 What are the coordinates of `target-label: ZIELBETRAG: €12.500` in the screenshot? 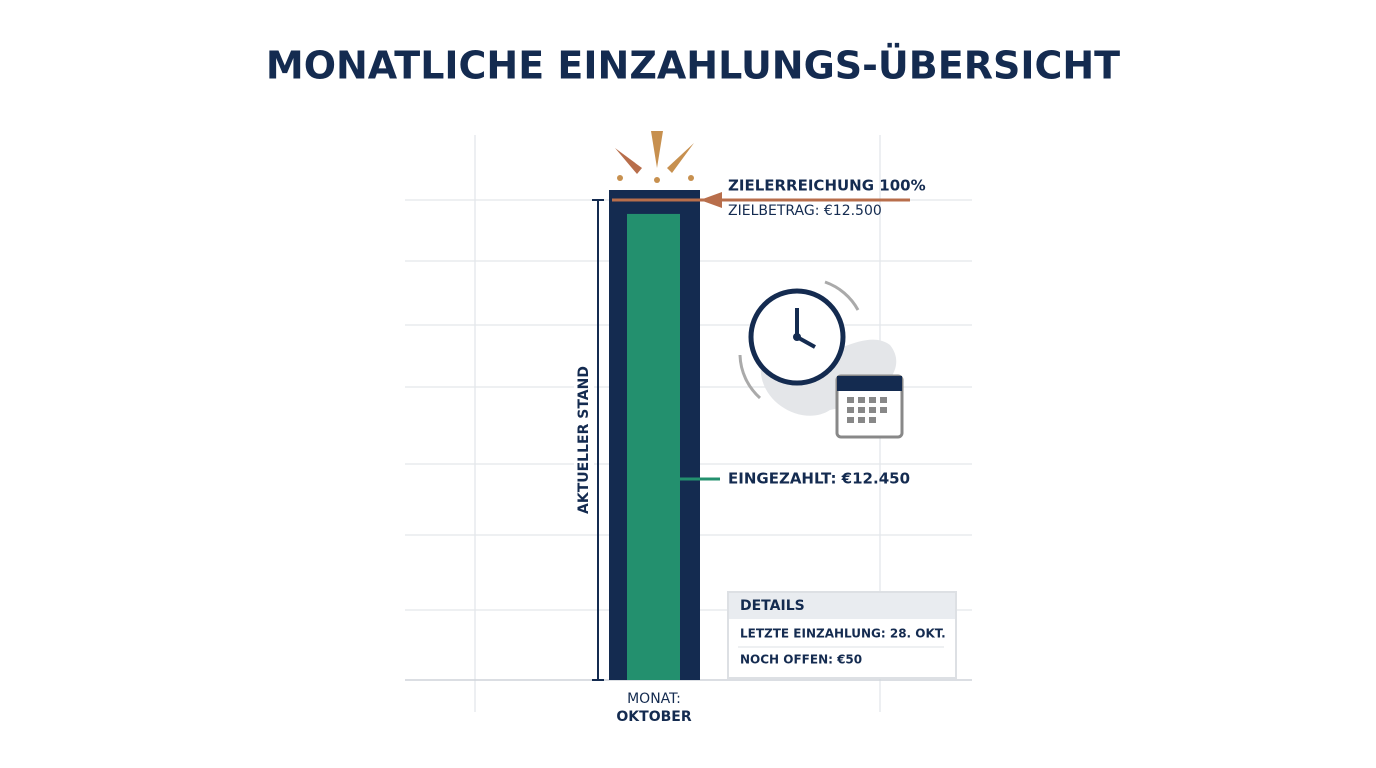 It's located at (805, 211).